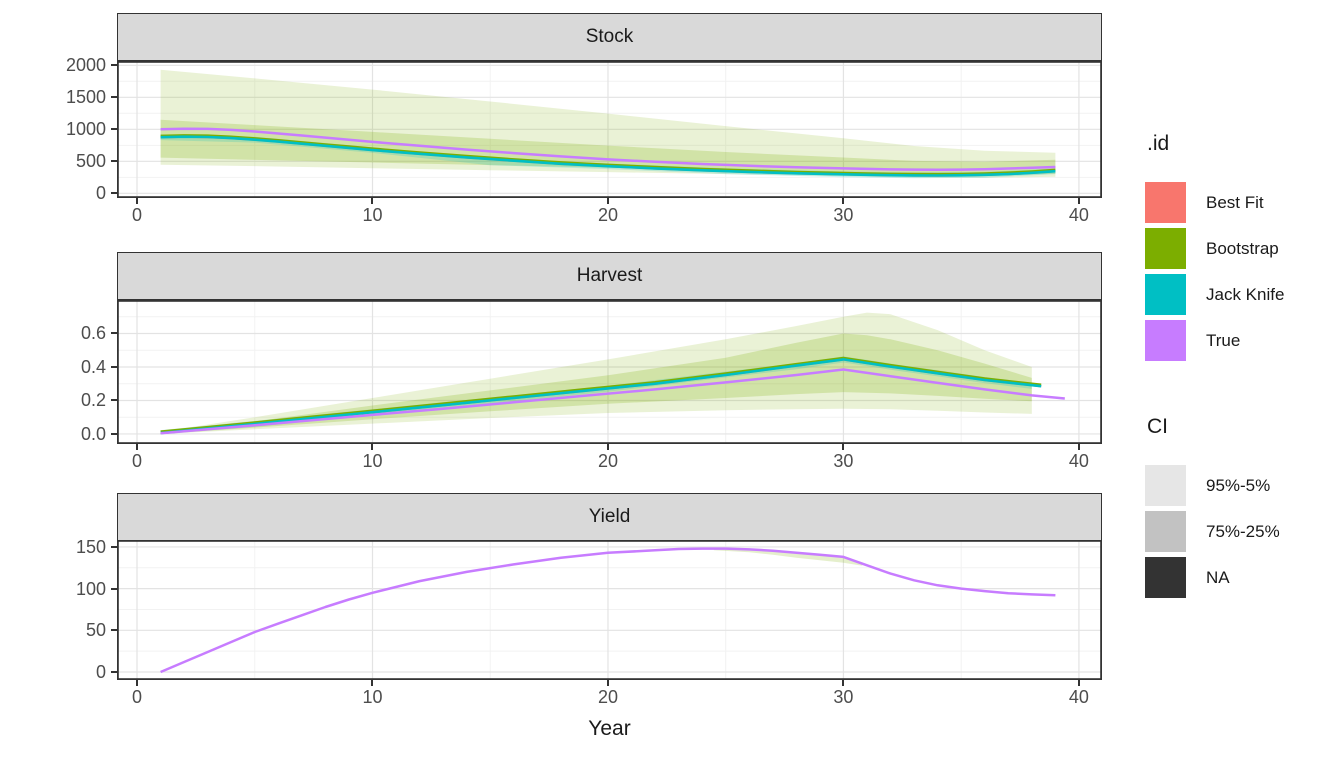 The height and width of the screenshot is (768, 1344). Describe the element at coordinates (1235, 202) in the screenshot. I see `legend-item-label: Best Fit` at that location.